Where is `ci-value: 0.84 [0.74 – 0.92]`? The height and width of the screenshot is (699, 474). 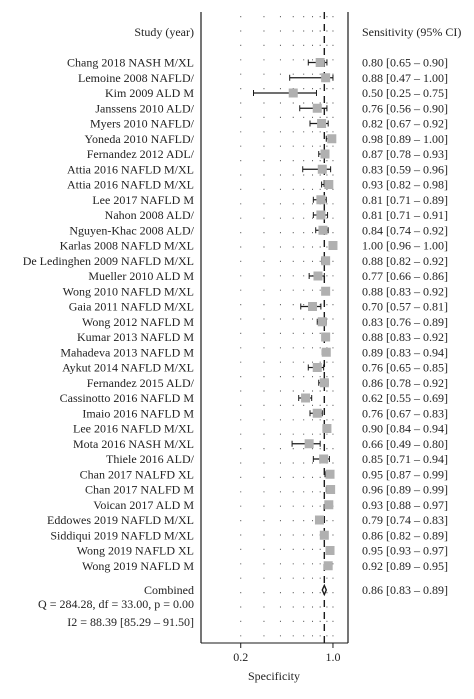
ci-value: 0.84 [0.74 – 0.92] is located at coordinates (405, 230).